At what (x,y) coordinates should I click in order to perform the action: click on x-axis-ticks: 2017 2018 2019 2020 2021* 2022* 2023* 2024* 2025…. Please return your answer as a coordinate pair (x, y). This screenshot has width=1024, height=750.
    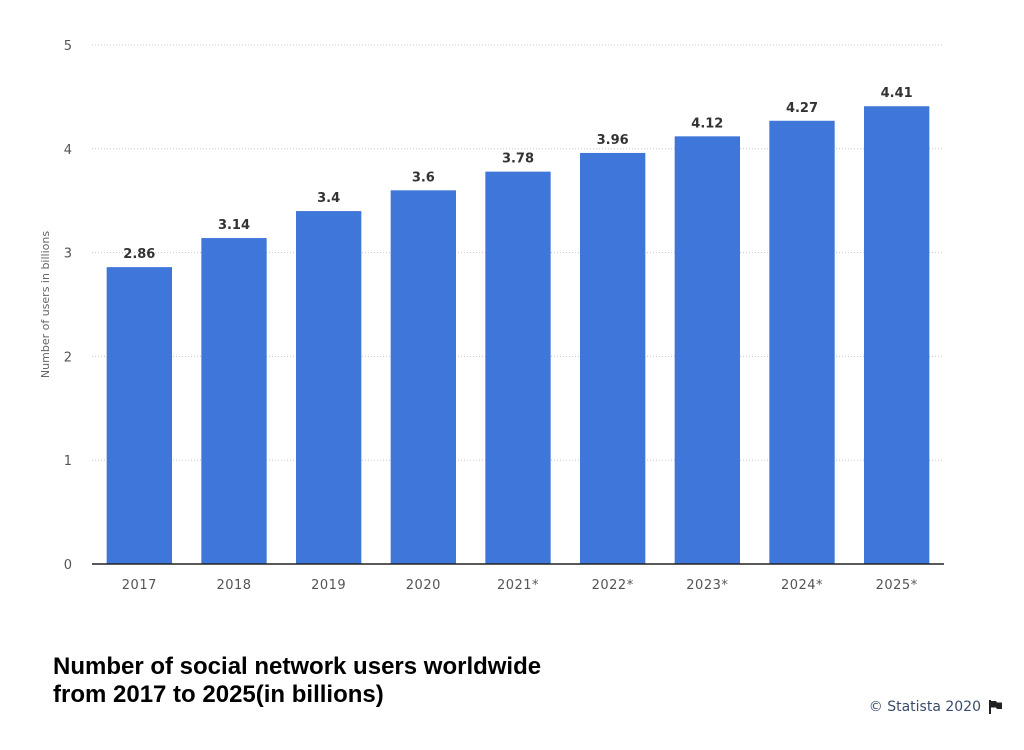
    Looking at the image, I should click on (520, 585).